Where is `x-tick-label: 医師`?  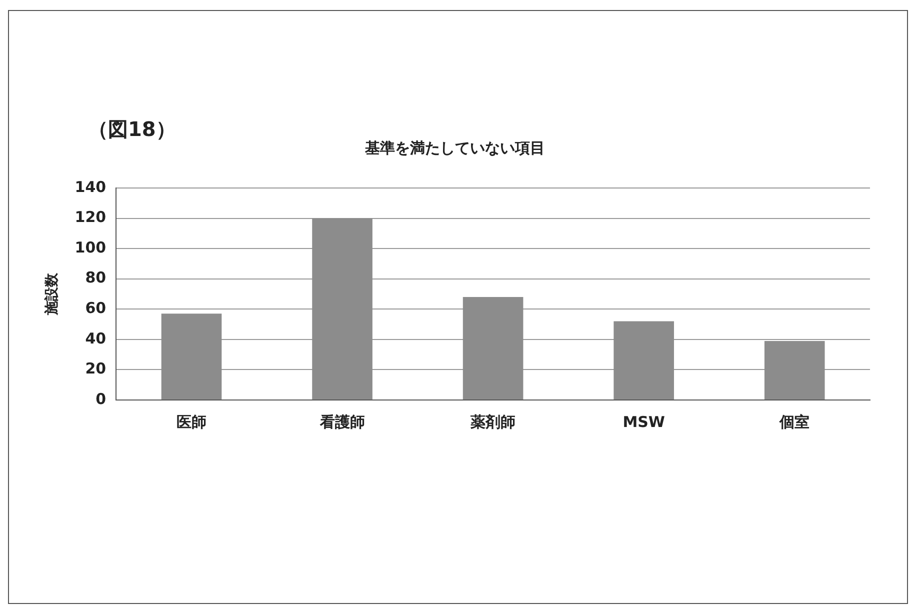 x-tick-label: 医師 is located at coordinates (191, 421).